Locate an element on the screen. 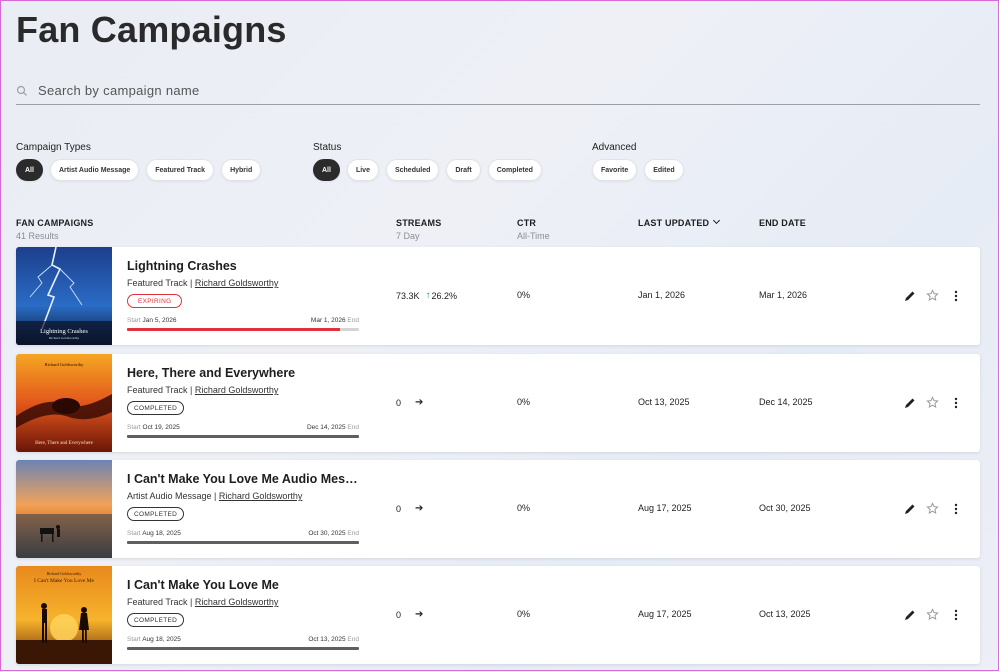  page-title: Fan Campaigns is located at coordinates (151, 29).